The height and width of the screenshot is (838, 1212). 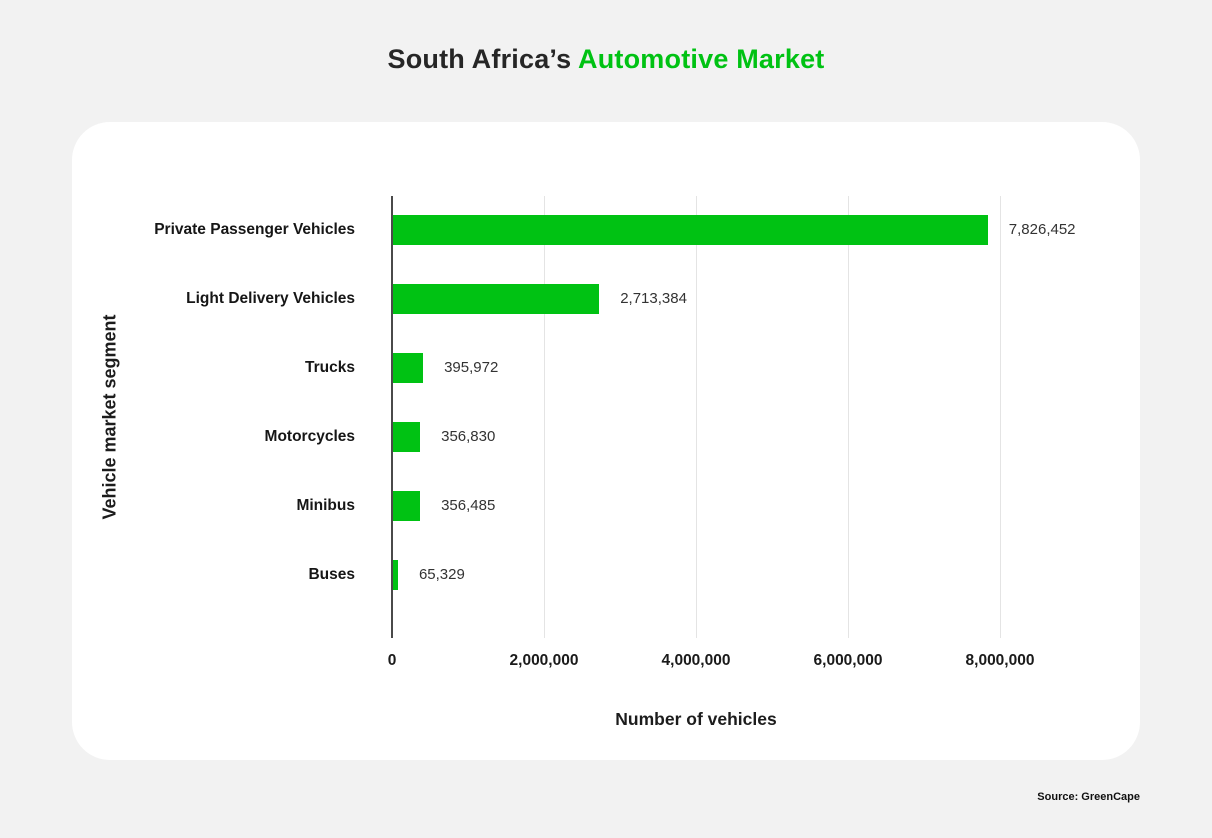 What do you see at coordinates (1042, 229) in the screenshot?
I see `value-label: 7,826,452` at bounding box center [1042, 229].